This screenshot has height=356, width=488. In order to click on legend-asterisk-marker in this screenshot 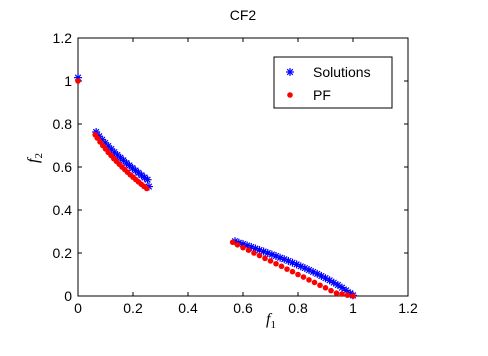, I will do `click(290, 72)`.